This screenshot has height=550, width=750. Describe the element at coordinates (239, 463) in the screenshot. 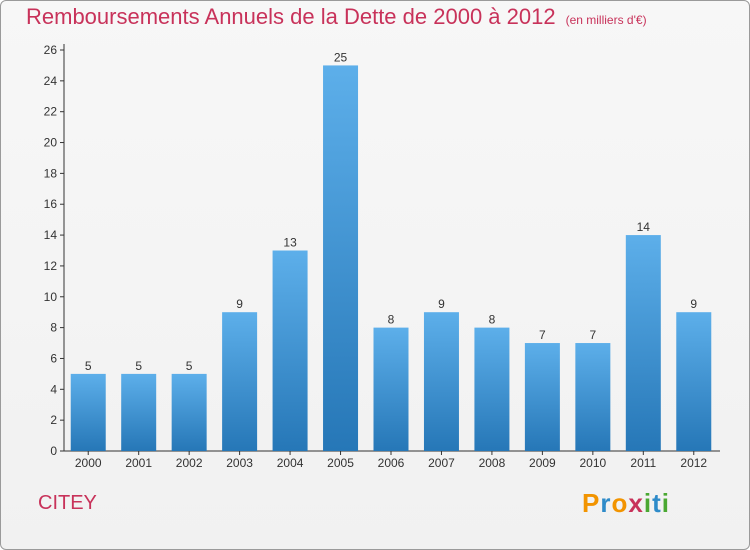

I see `x-tick-label: 2003` at that location.